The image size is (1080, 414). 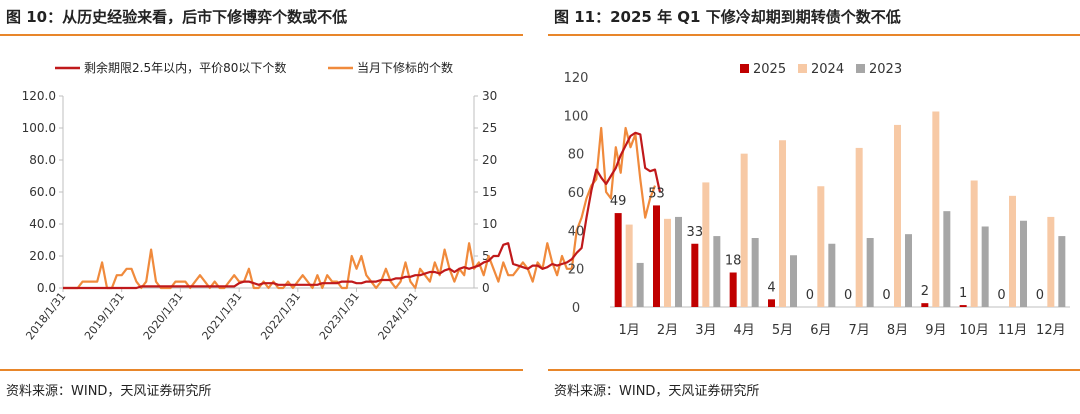 What do you see at coordinates (925, 291) in the screenshot?
I see `bar-data-label: 2` at bounding box center [925, 291].